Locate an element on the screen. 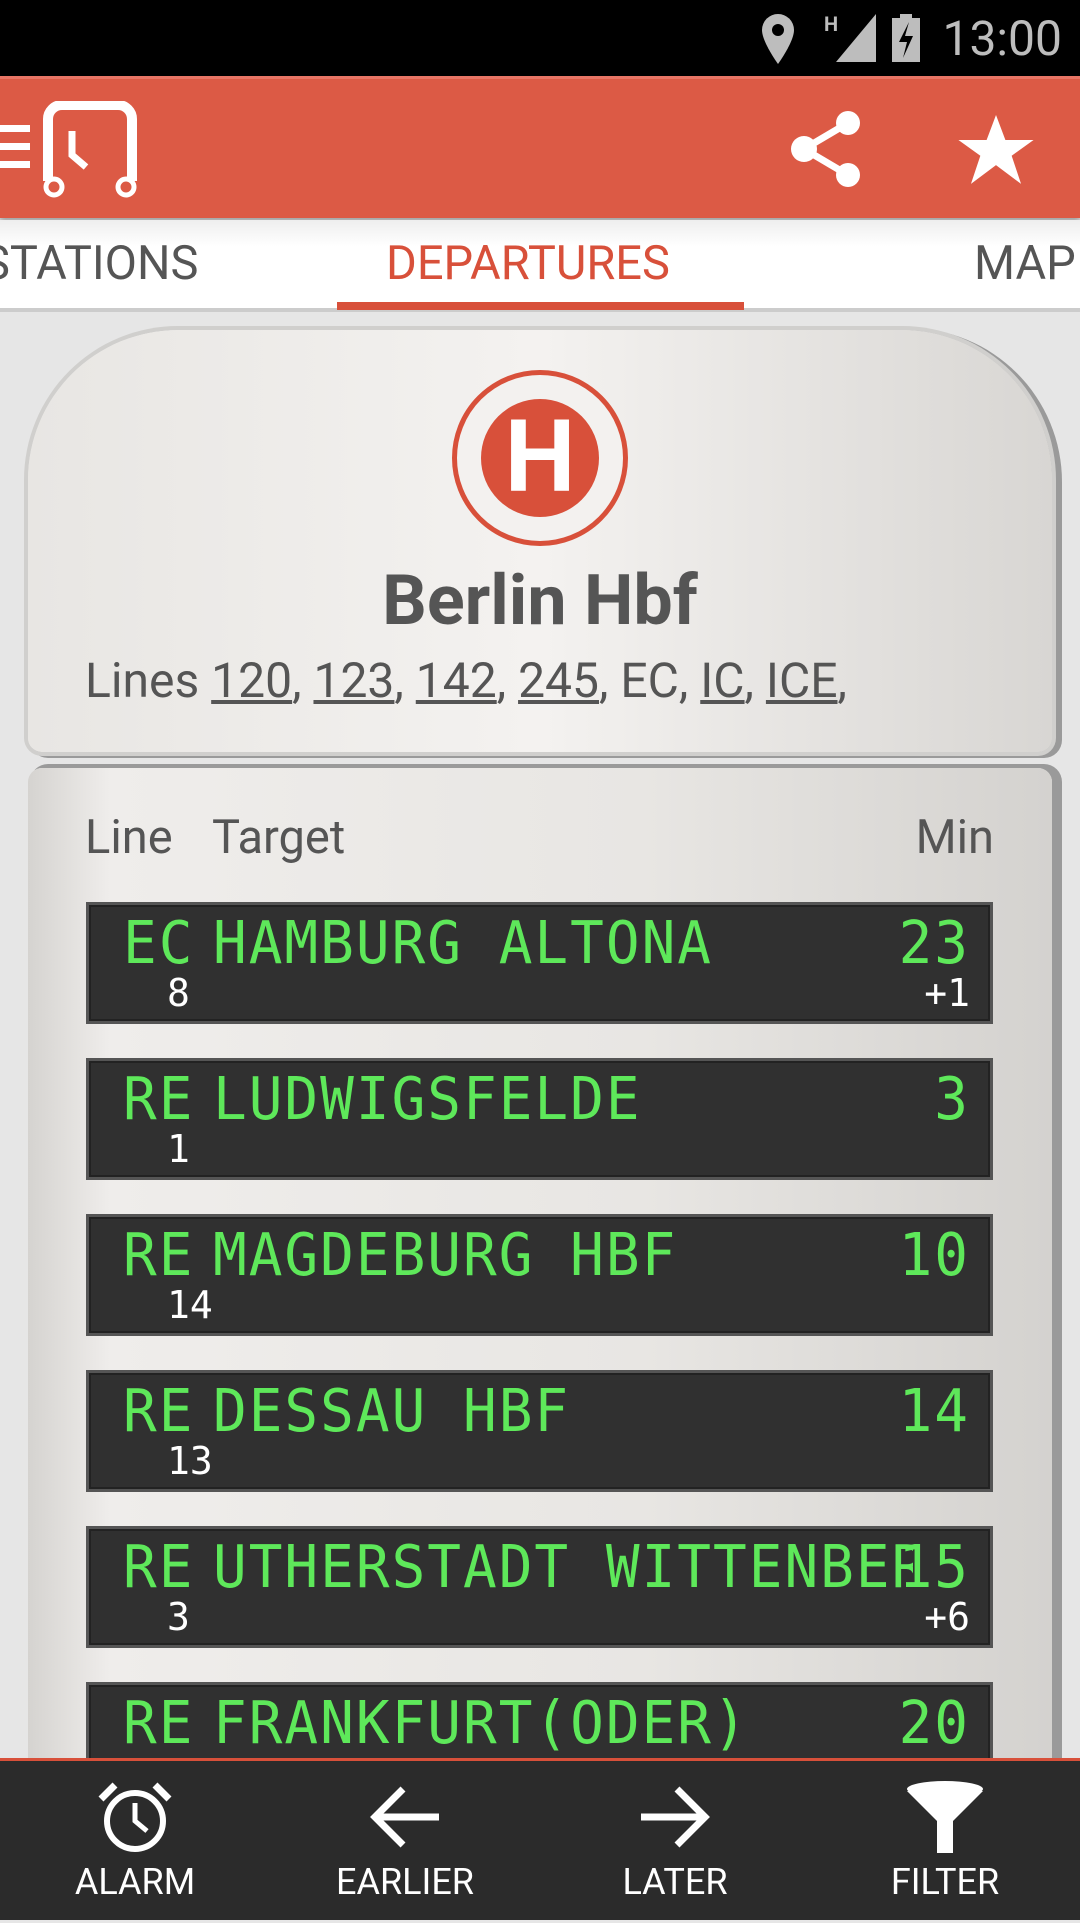 The height and width of the screenshot is (1923, 1080). app-bar is located at coordinates (540, 147).